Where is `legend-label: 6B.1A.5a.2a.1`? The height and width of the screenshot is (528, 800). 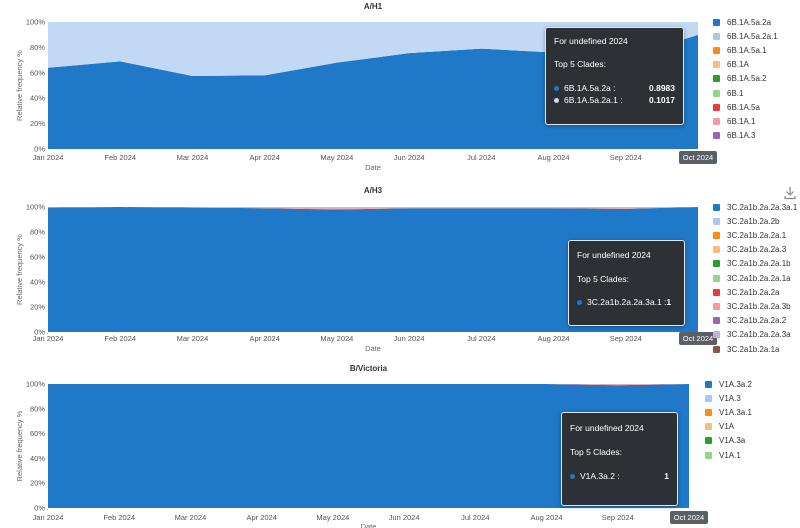 legend-label: 6B.1A.5a.2a.1 is located at coordinates (752, 36).